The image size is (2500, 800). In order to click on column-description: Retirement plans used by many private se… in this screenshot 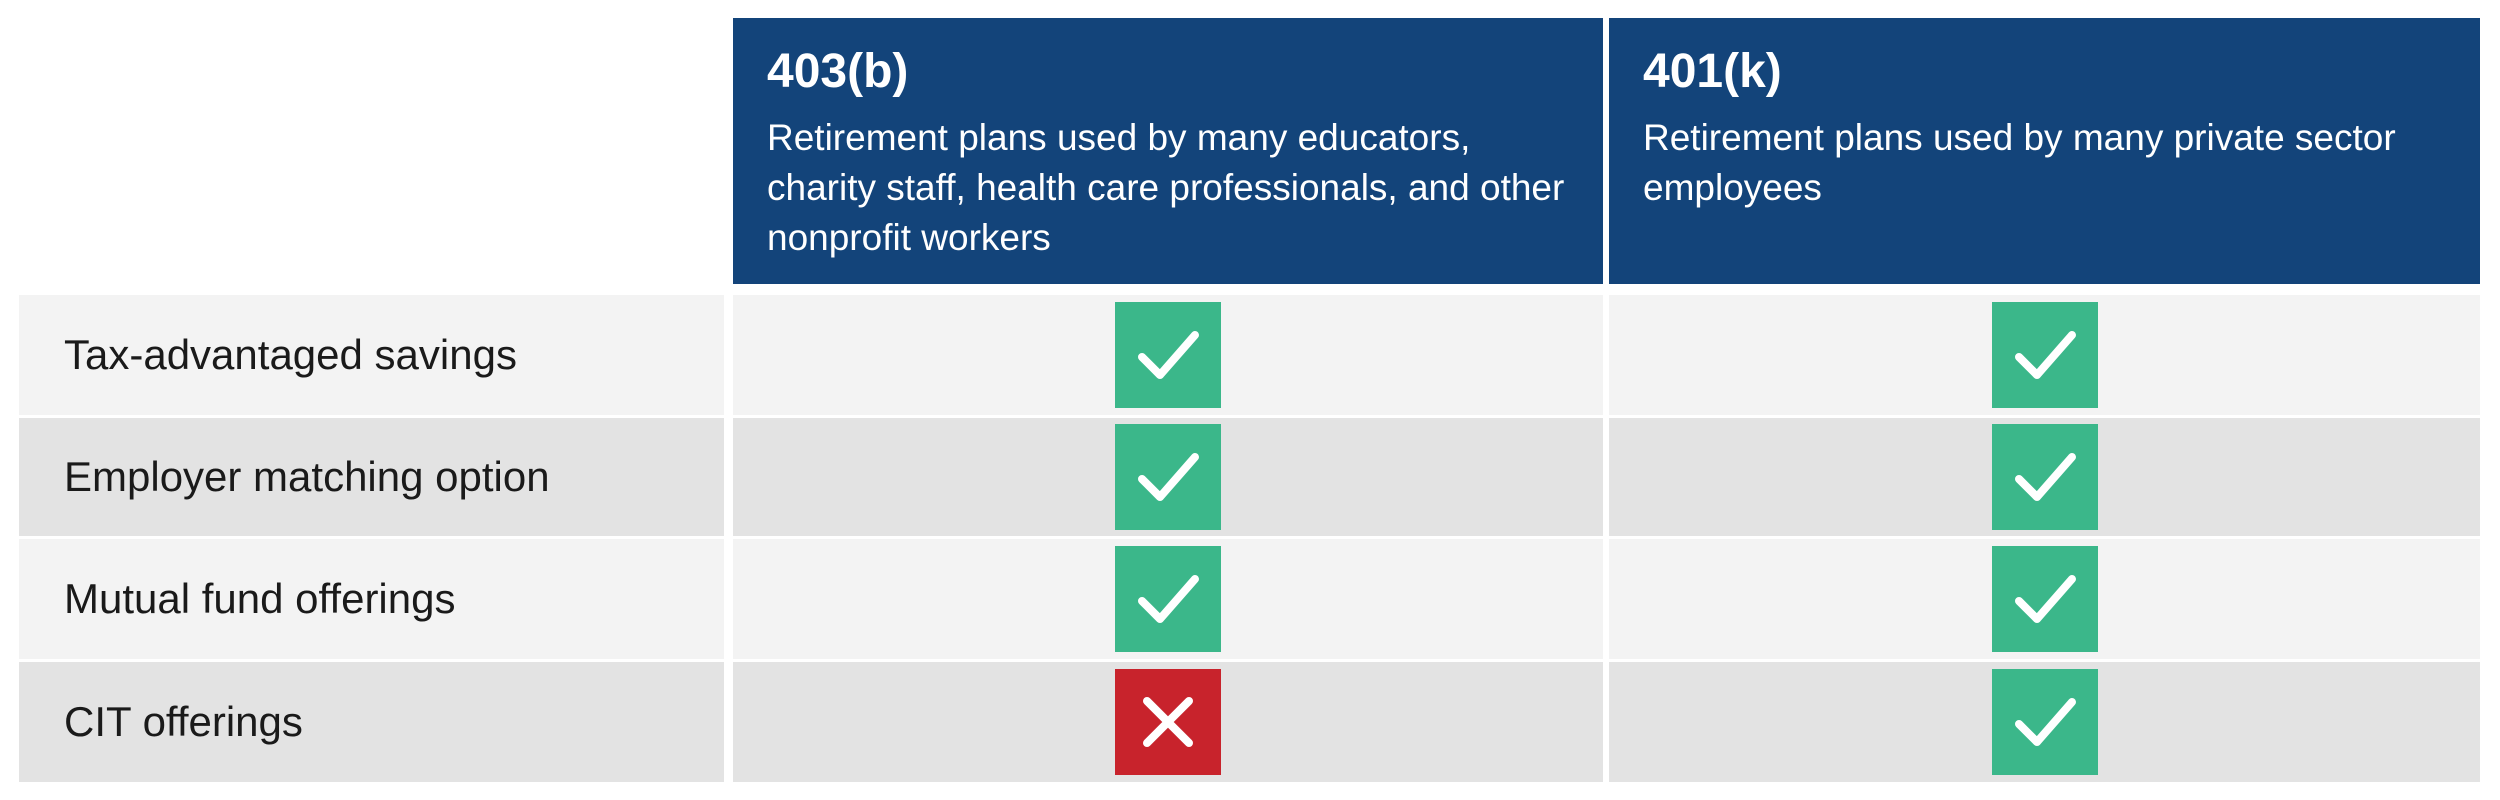, I will do `click(2019, 162)`.